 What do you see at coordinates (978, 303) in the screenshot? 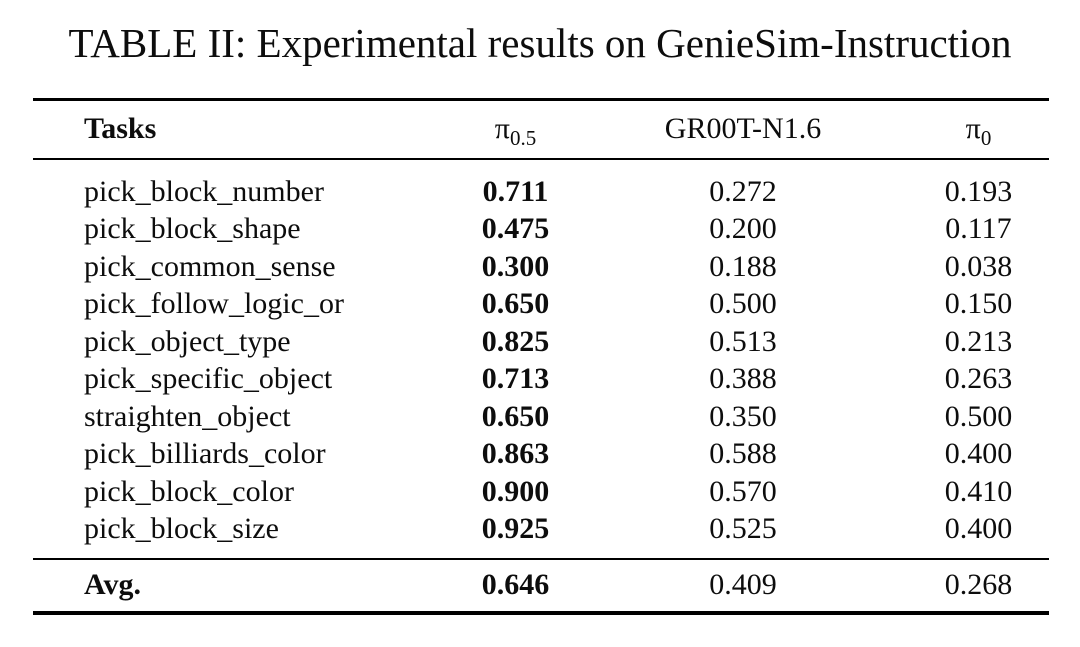
I see `pi0-value-cell: 0.150` at bounding box center [978, 303].